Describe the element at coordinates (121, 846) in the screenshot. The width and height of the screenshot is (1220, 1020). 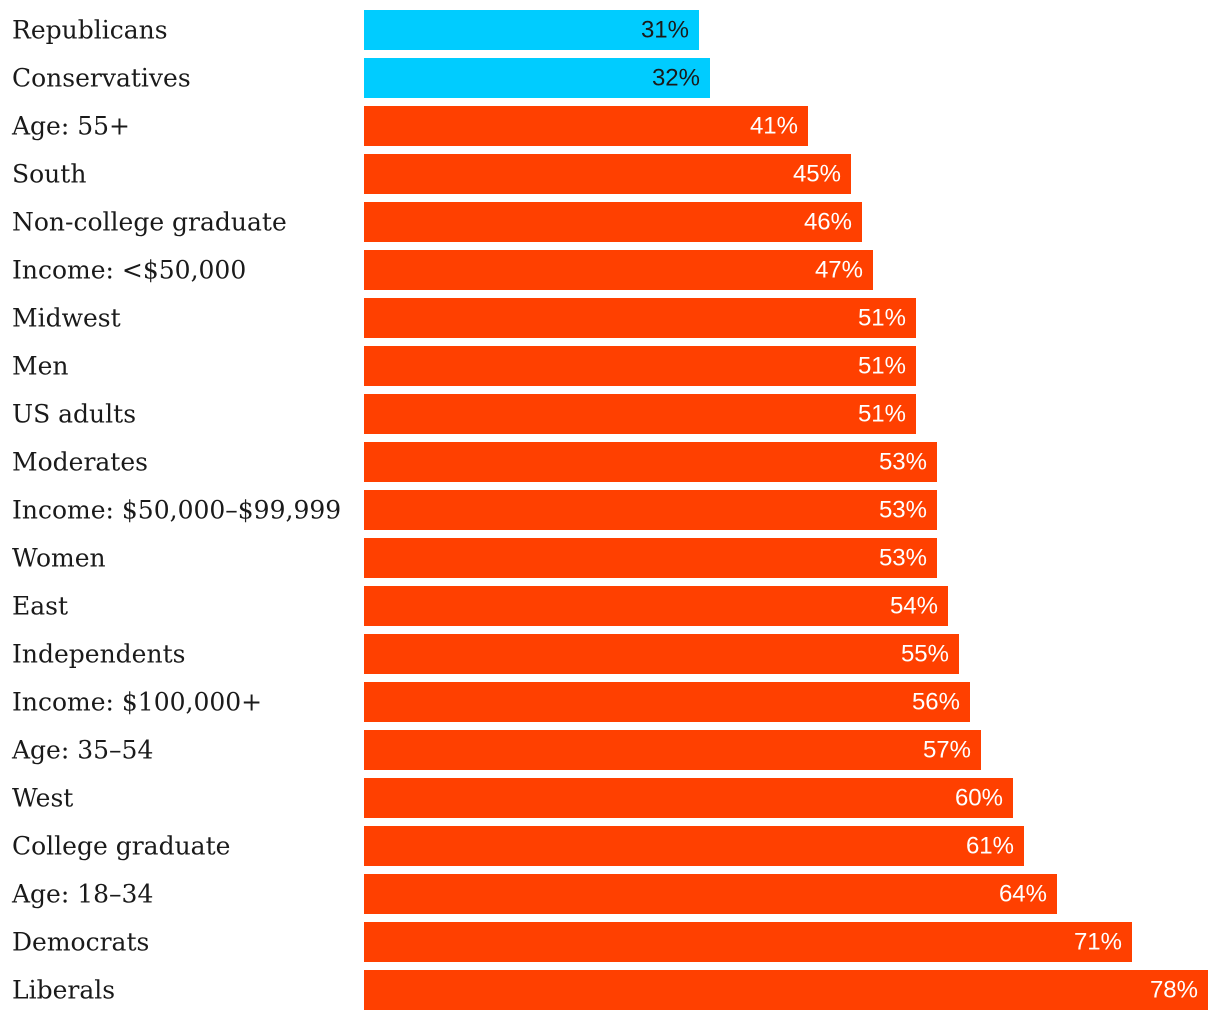
I see `category-label: College graduate` at that location.